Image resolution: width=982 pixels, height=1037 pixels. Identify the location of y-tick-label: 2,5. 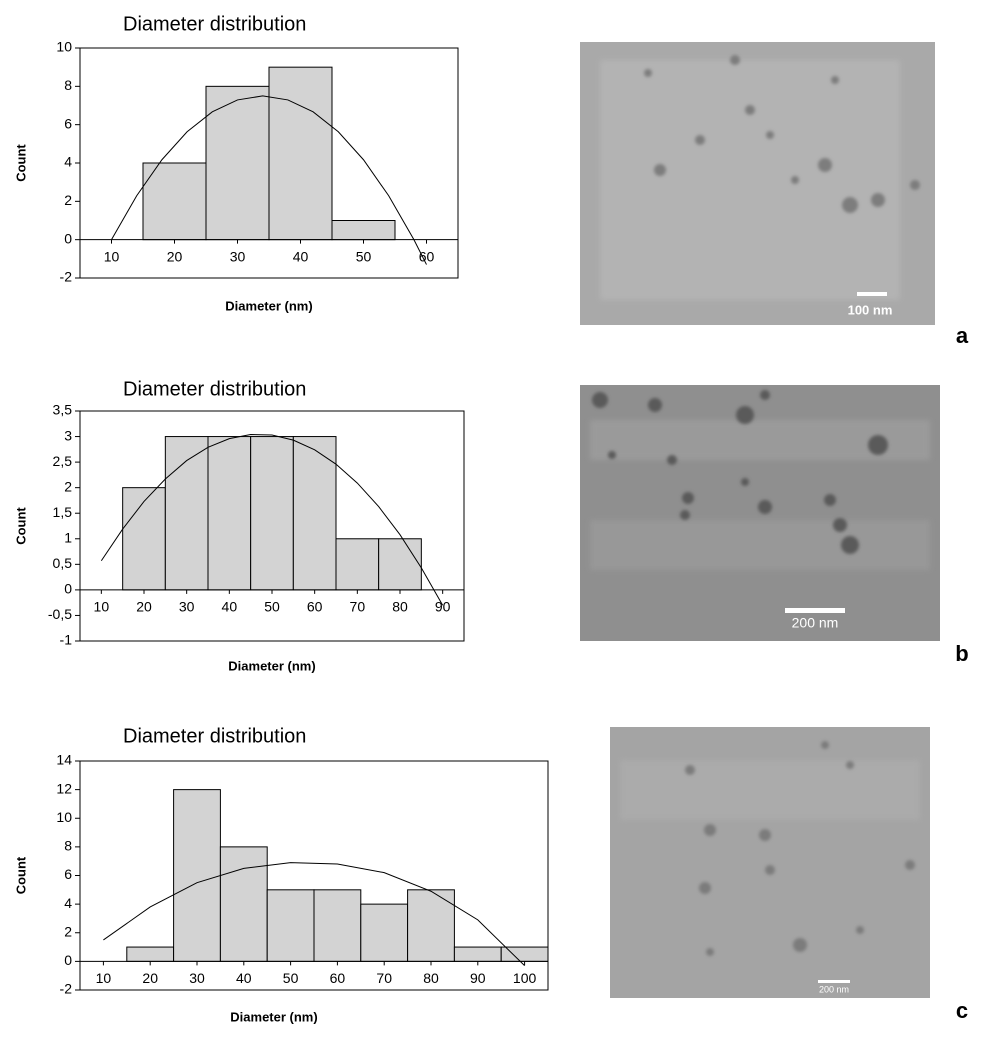
(63, 461).